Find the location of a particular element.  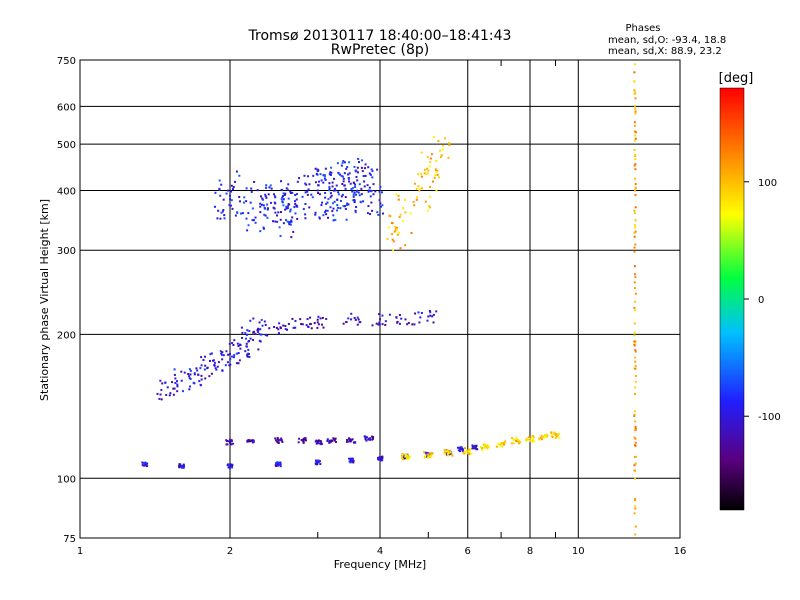

stats-o-line: mean, sd,O: -93.4, 18.8 is located at coordinates (667, 40).